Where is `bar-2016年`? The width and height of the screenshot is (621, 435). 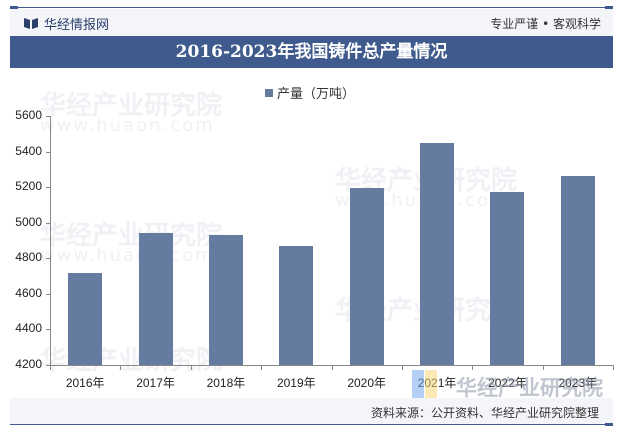
bar-2016年 is located at coordinates (85, 318).